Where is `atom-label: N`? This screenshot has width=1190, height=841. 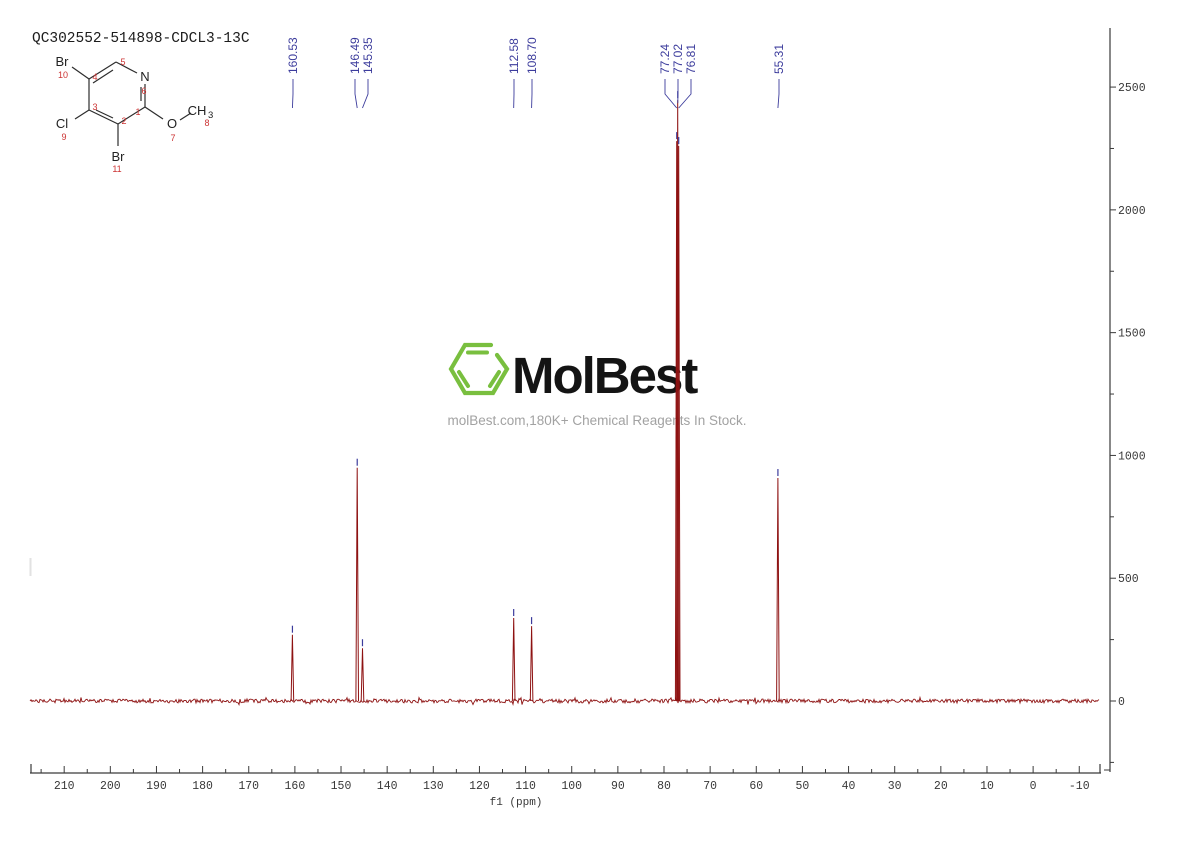
atom-label: N is located at coordinates (144, 76).